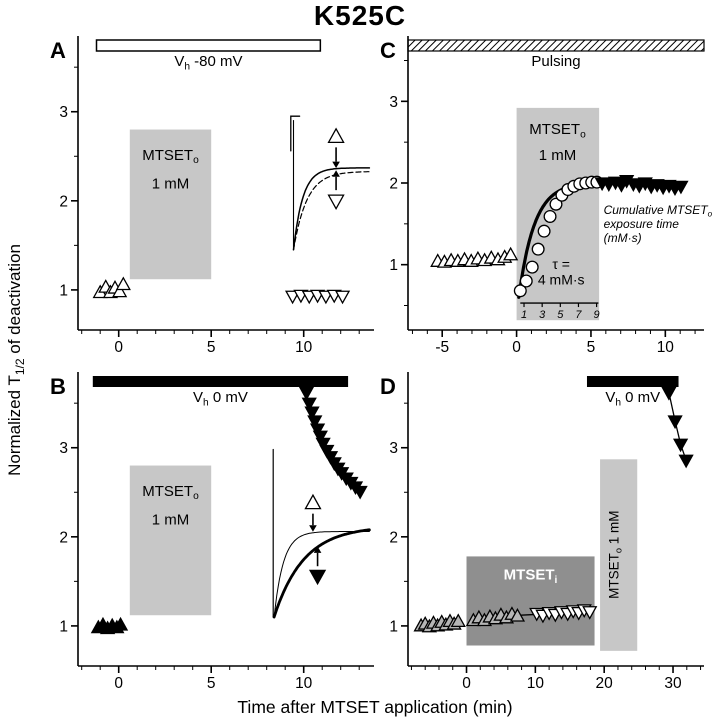 This screenshot has width=720, height=720. What do you see at coordinates (561, 264) in the screenshot?
I see `svg-text: τ =` at bounding box center [561, 264].